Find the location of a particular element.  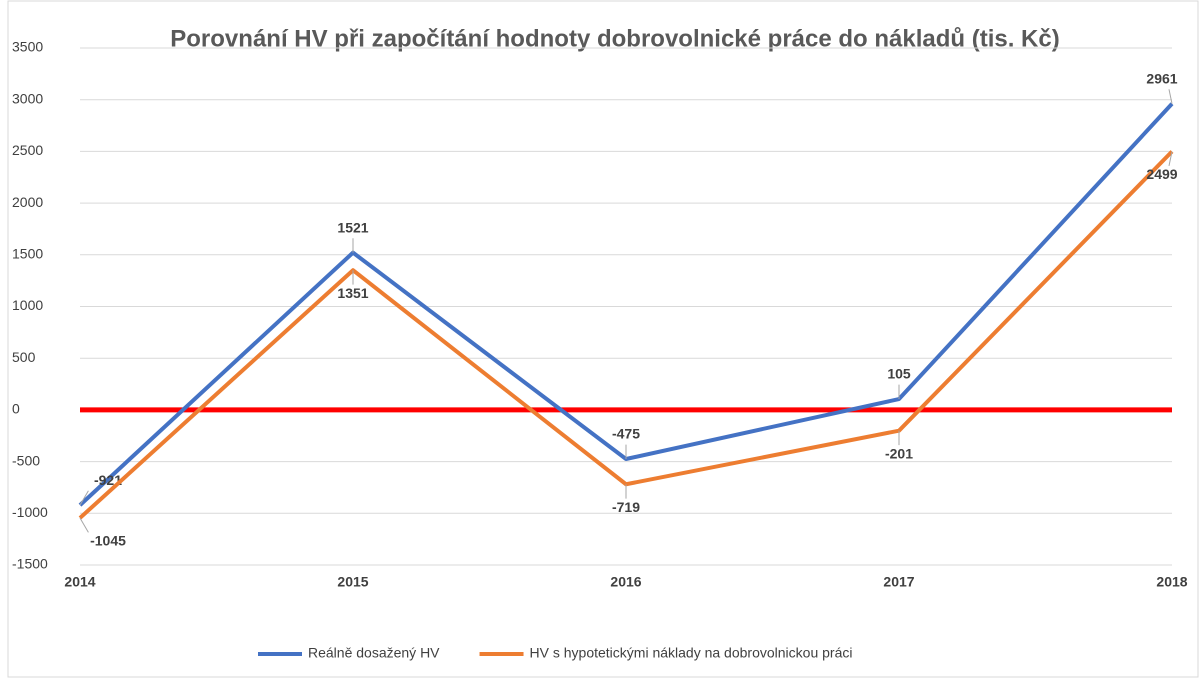

data-label: -719 is located at coordinates (626, 507).